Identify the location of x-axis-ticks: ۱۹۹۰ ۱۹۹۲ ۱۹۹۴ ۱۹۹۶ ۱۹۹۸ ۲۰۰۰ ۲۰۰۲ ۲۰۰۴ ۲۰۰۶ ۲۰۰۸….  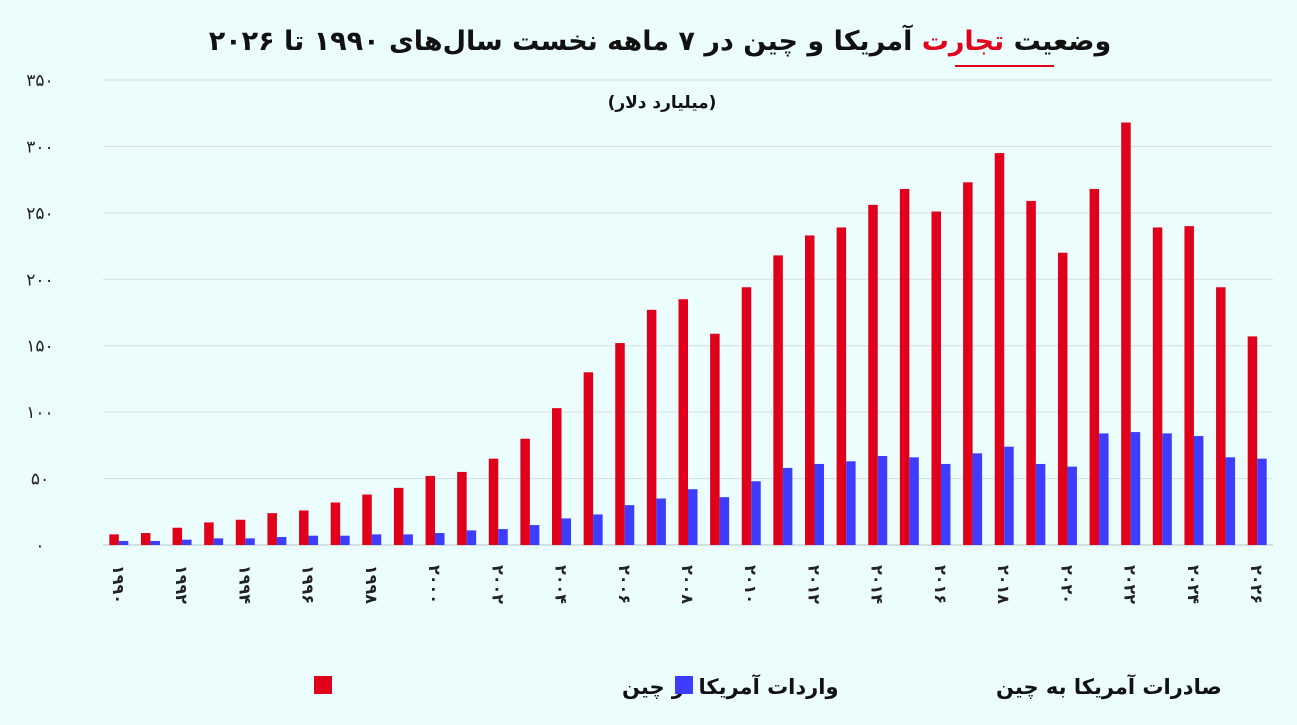
(687, 584).